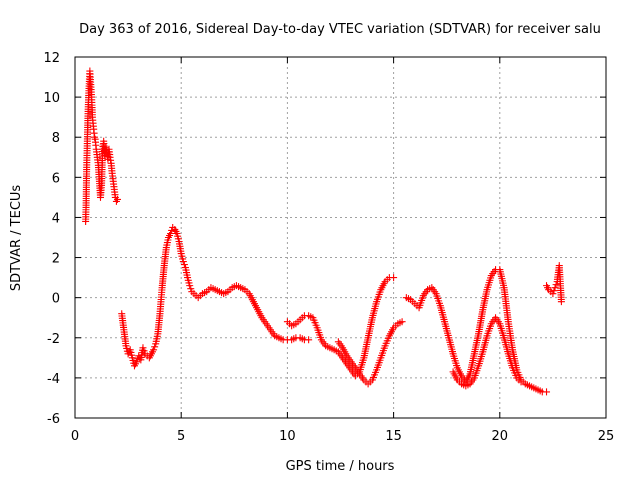 The width and height of the screenshot is (640, 480). What do you see at coordinates (53, 339) in the screenshot?
I see `y-tick-label: -2` at bounding box center [53, 339].